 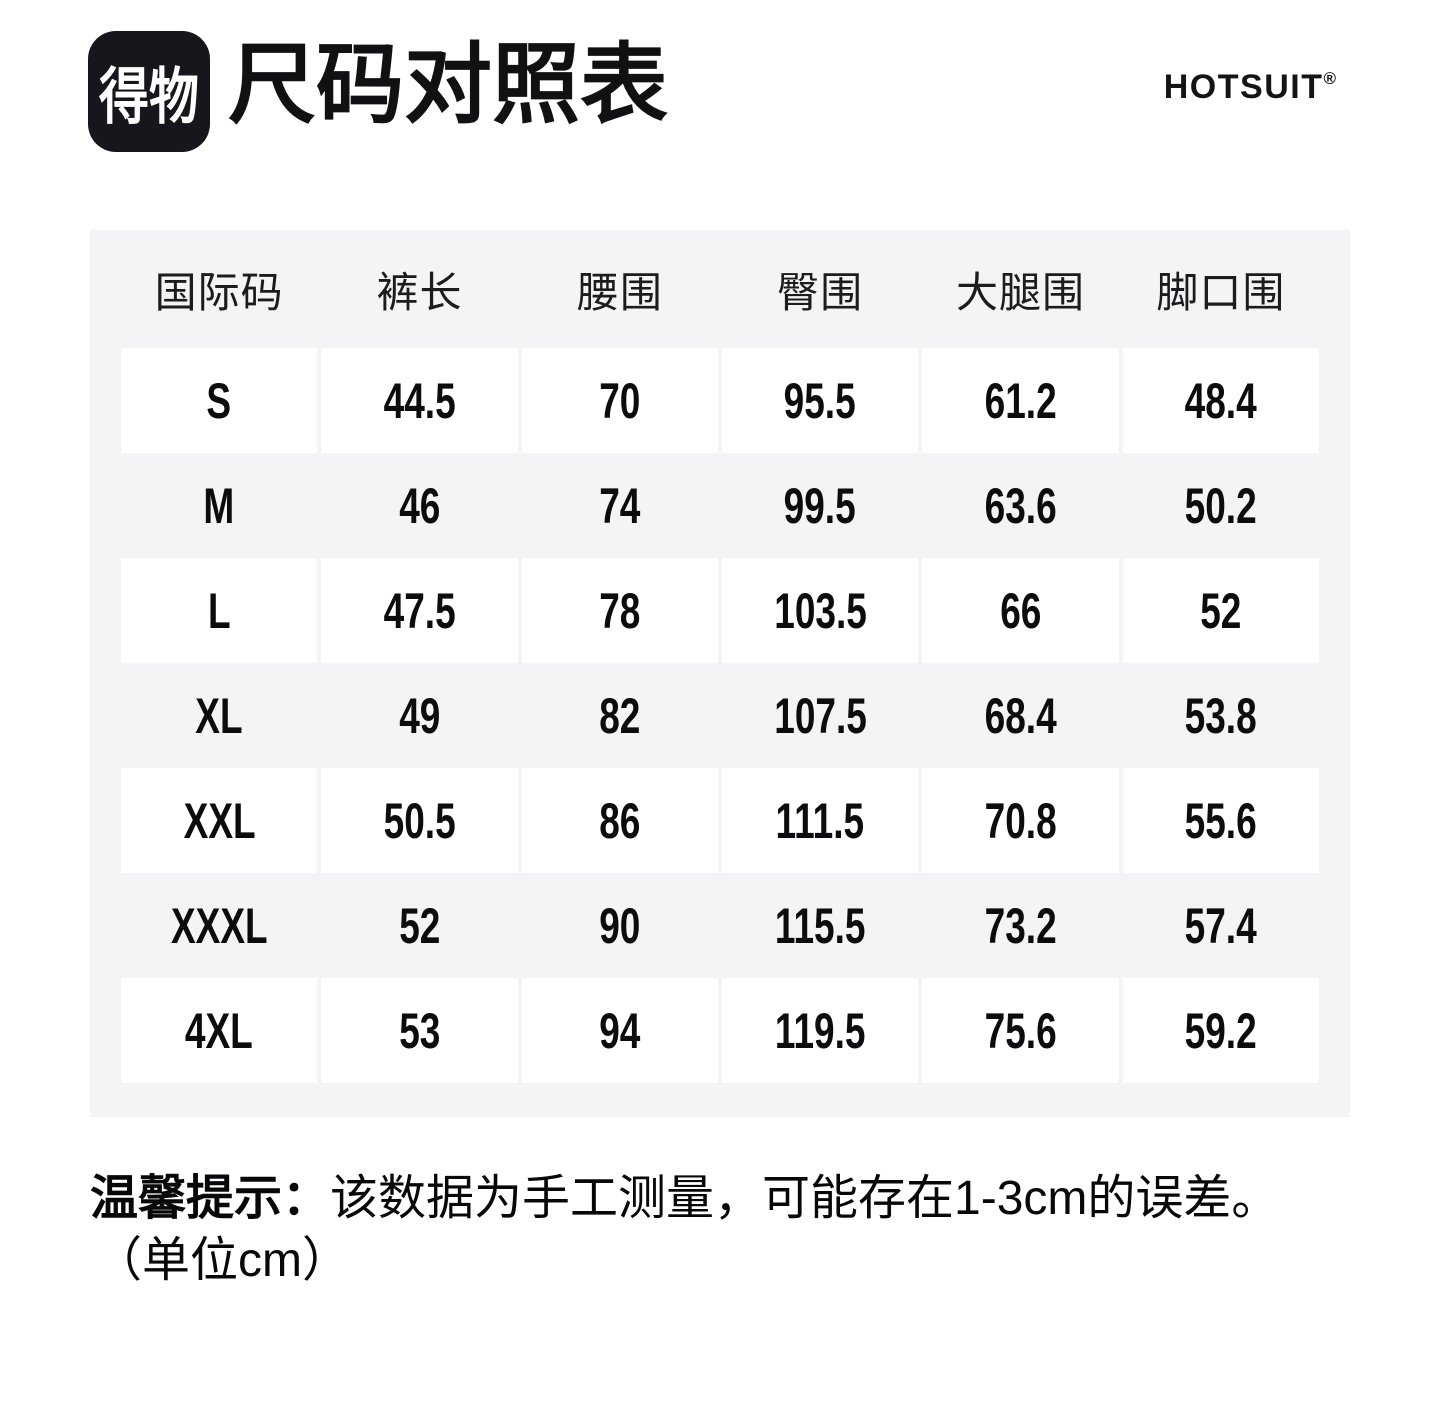 I want to click on column-header: 臀围, so click(x=820, y=292).